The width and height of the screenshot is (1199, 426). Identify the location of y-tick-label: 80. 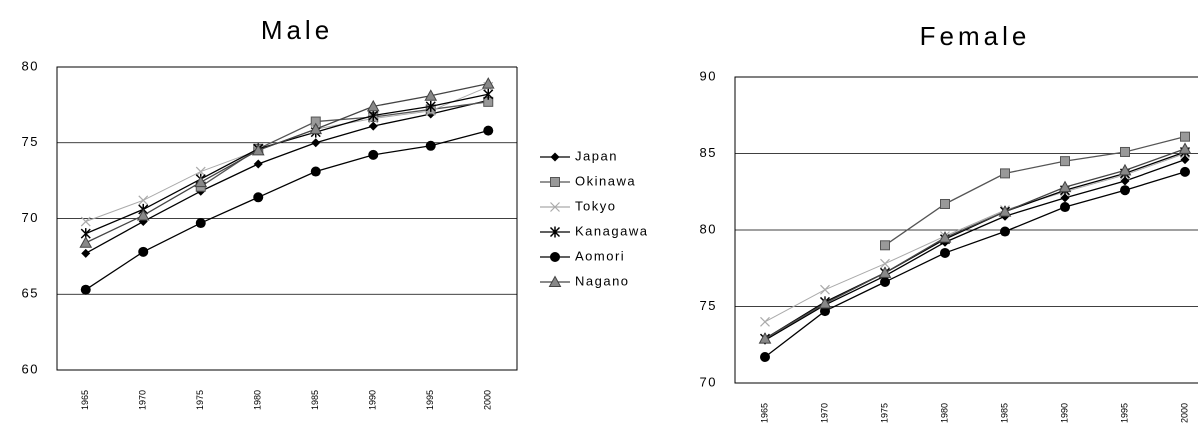
(30, 65).